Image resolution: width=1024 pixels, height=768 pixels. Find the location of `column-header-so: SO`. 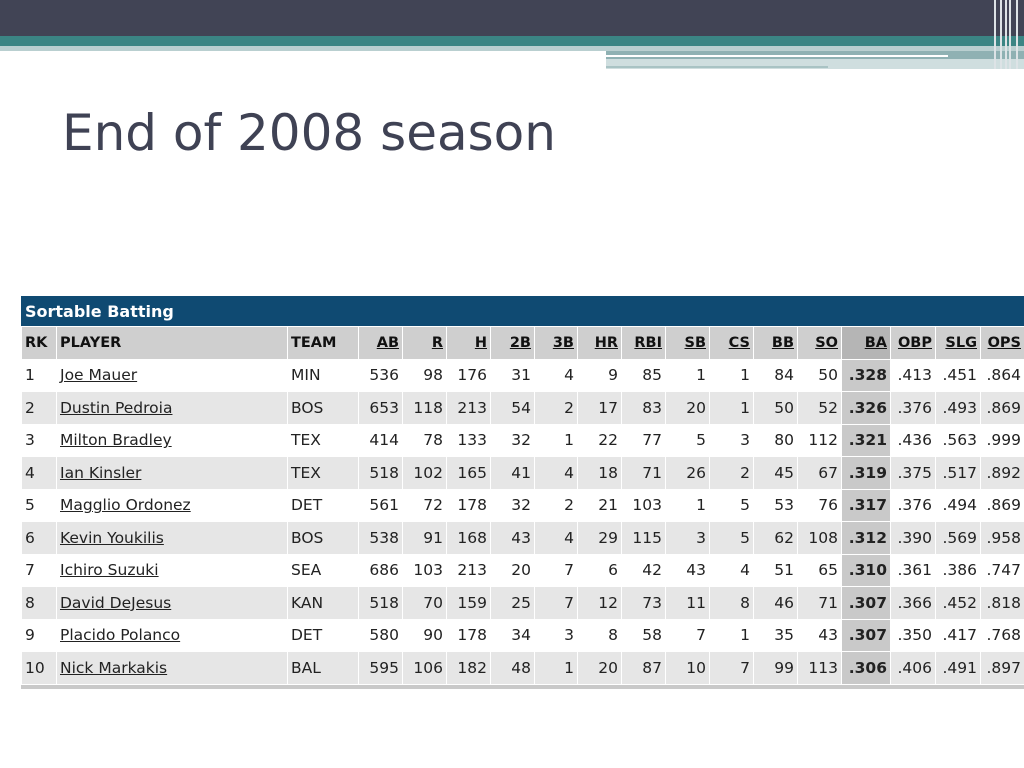

column-header-so: SO is located at coordinates (819, 343).